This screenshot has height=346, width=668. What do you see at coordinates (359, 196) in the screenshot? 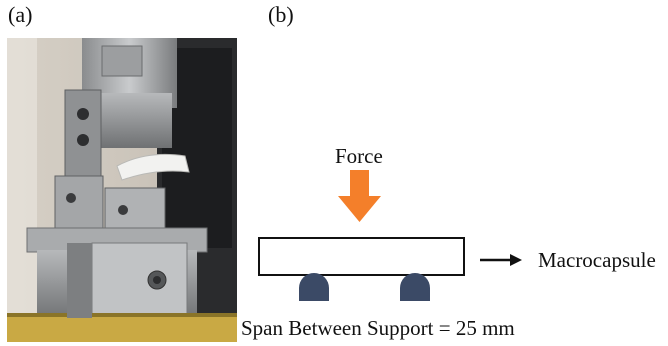
I see `force-arrow` at bounding box center [359, 196].